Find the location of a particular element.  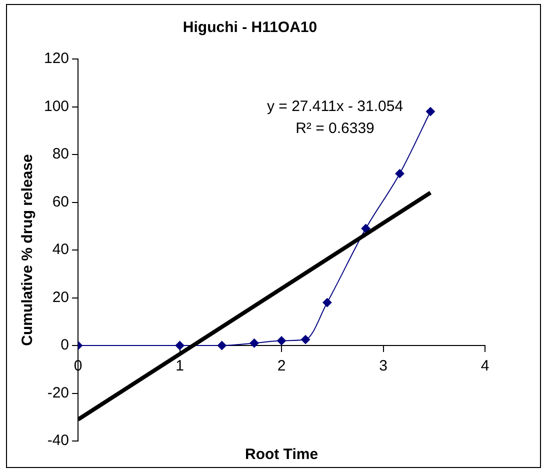

y-tick-label: 0 is located at coordinates (65, 345).